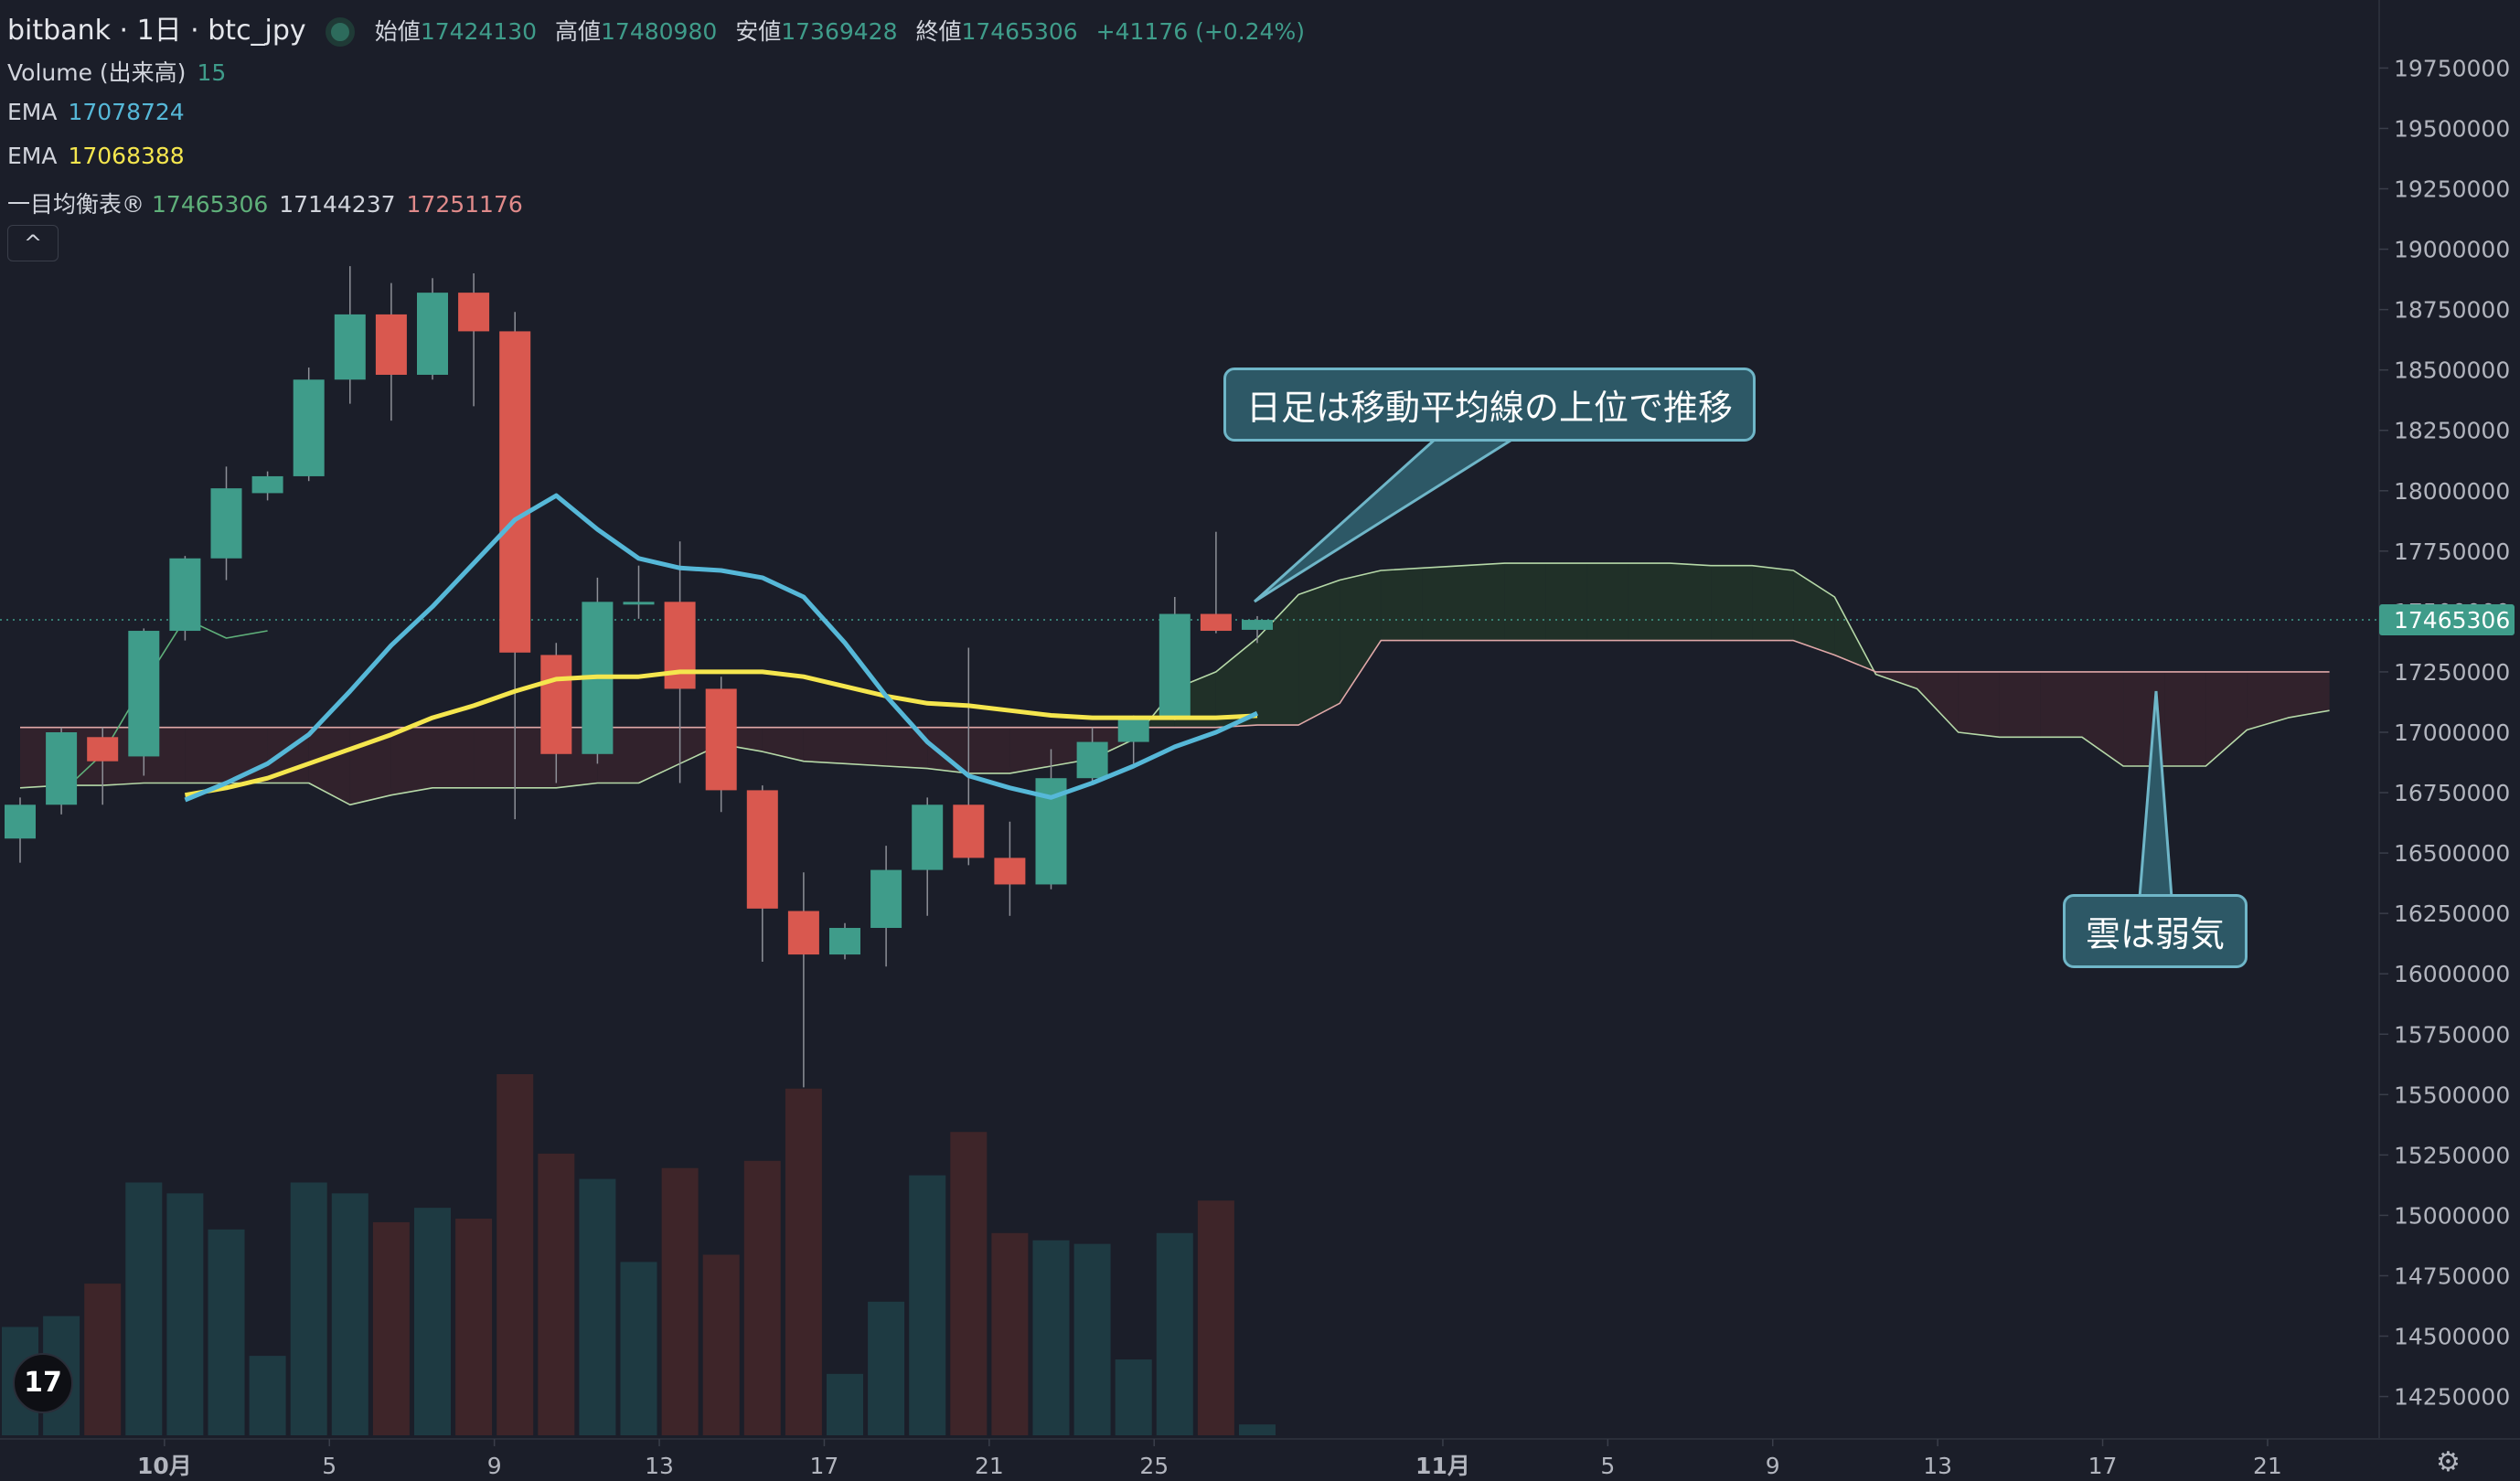 The width and height of the screenshot is (2520, 1481). Describe the element at coordinates (1200, 32) in the screenshot. I see `change-value: +41176 (+0.24%)` at that location.